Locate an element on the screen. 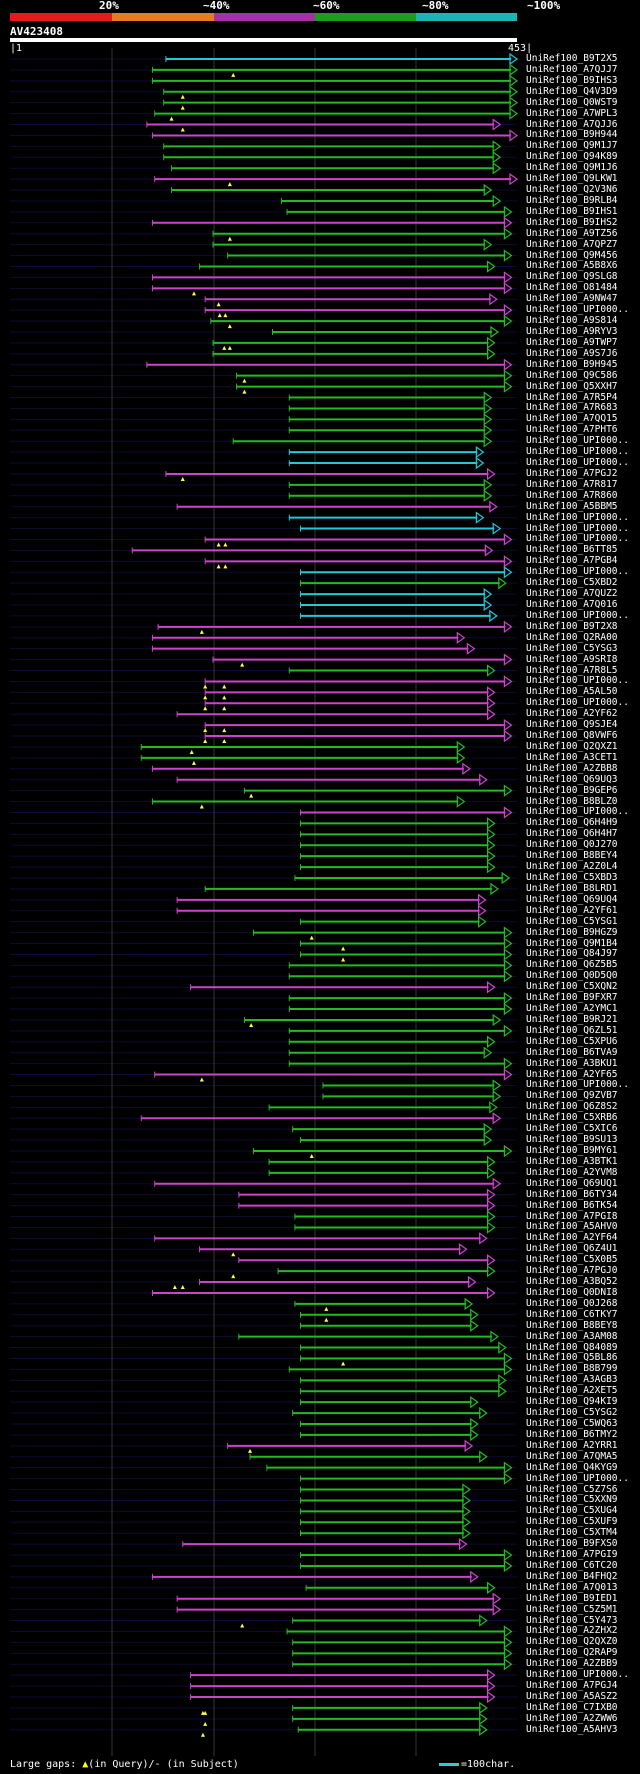 This screenshot has width=640, height=1774. hit-label: UniRef100_Q9M1B4 is located at coordinates (572, 943).